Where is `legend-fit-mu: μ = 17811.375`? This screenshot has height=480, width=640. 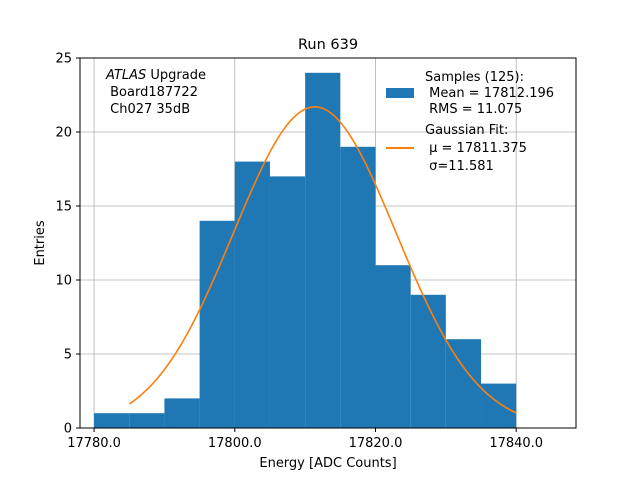 legend-fit-mu: μ = 17811.375 is located at coordinates (476, 148).